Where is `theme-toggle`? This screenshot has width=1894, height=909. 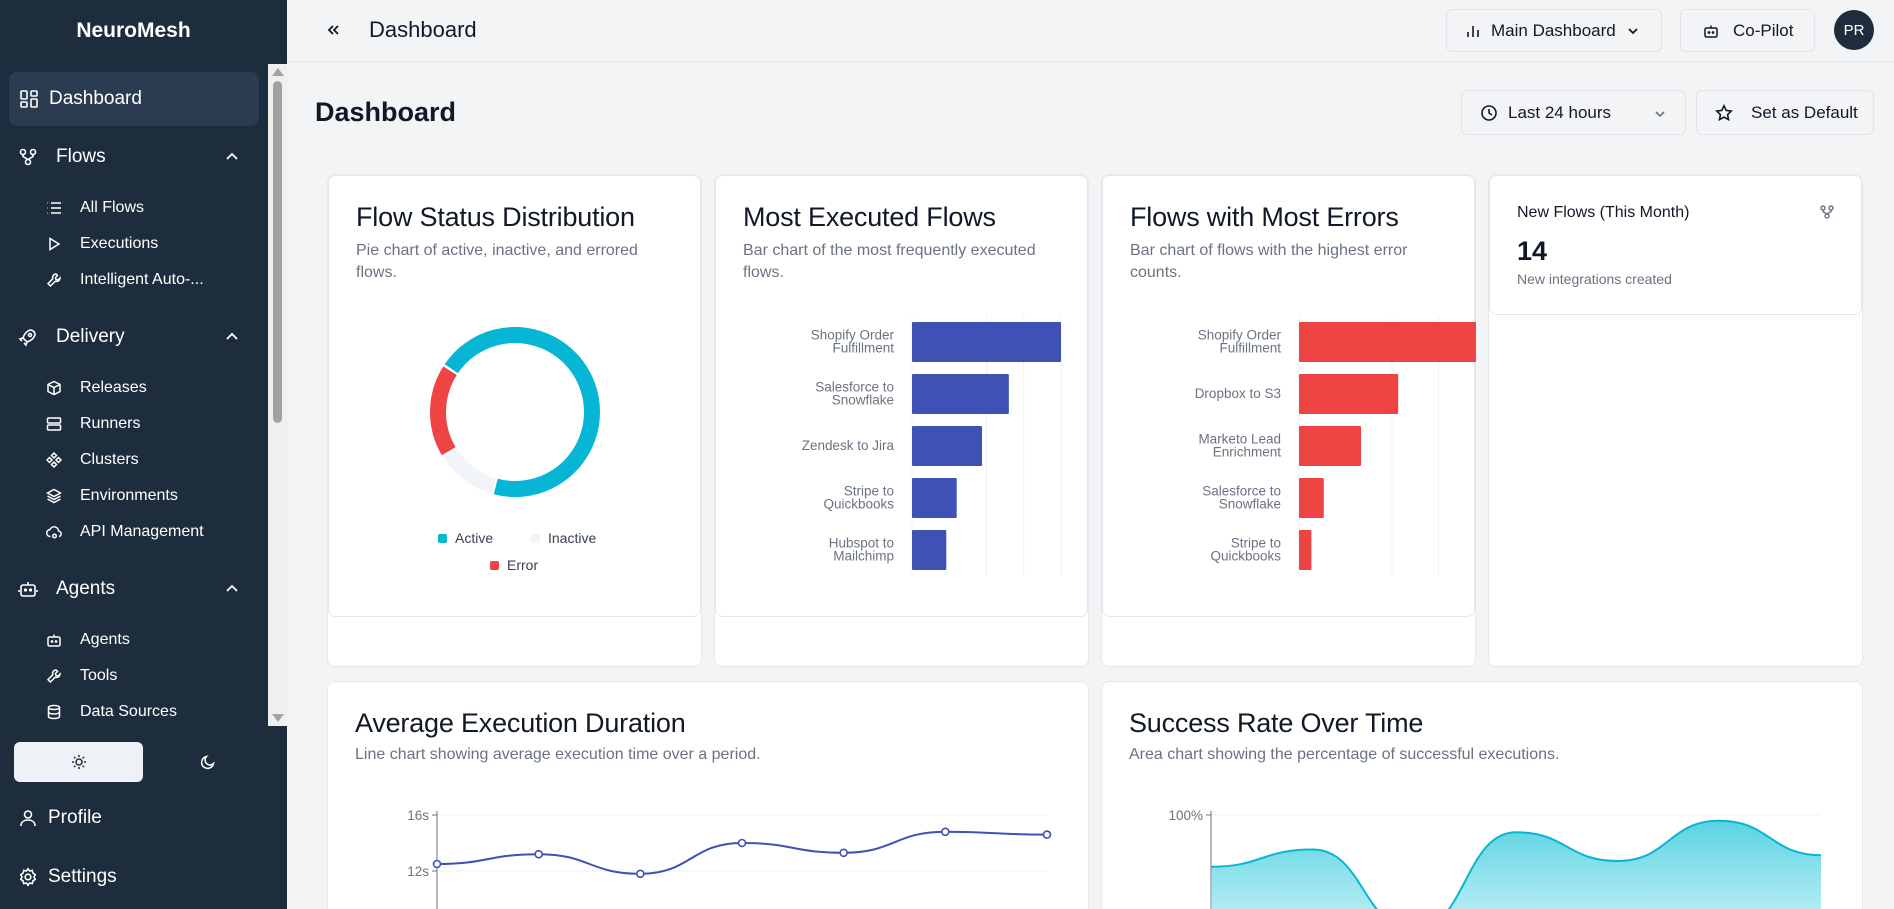
theme-toggle is located at coordinates (143, 762).